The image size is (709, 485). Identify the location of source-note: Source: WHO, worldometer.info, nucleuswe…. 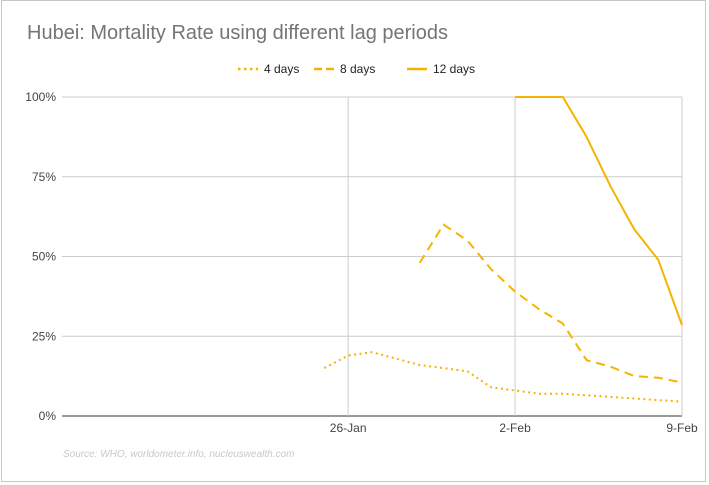
(179, 454).